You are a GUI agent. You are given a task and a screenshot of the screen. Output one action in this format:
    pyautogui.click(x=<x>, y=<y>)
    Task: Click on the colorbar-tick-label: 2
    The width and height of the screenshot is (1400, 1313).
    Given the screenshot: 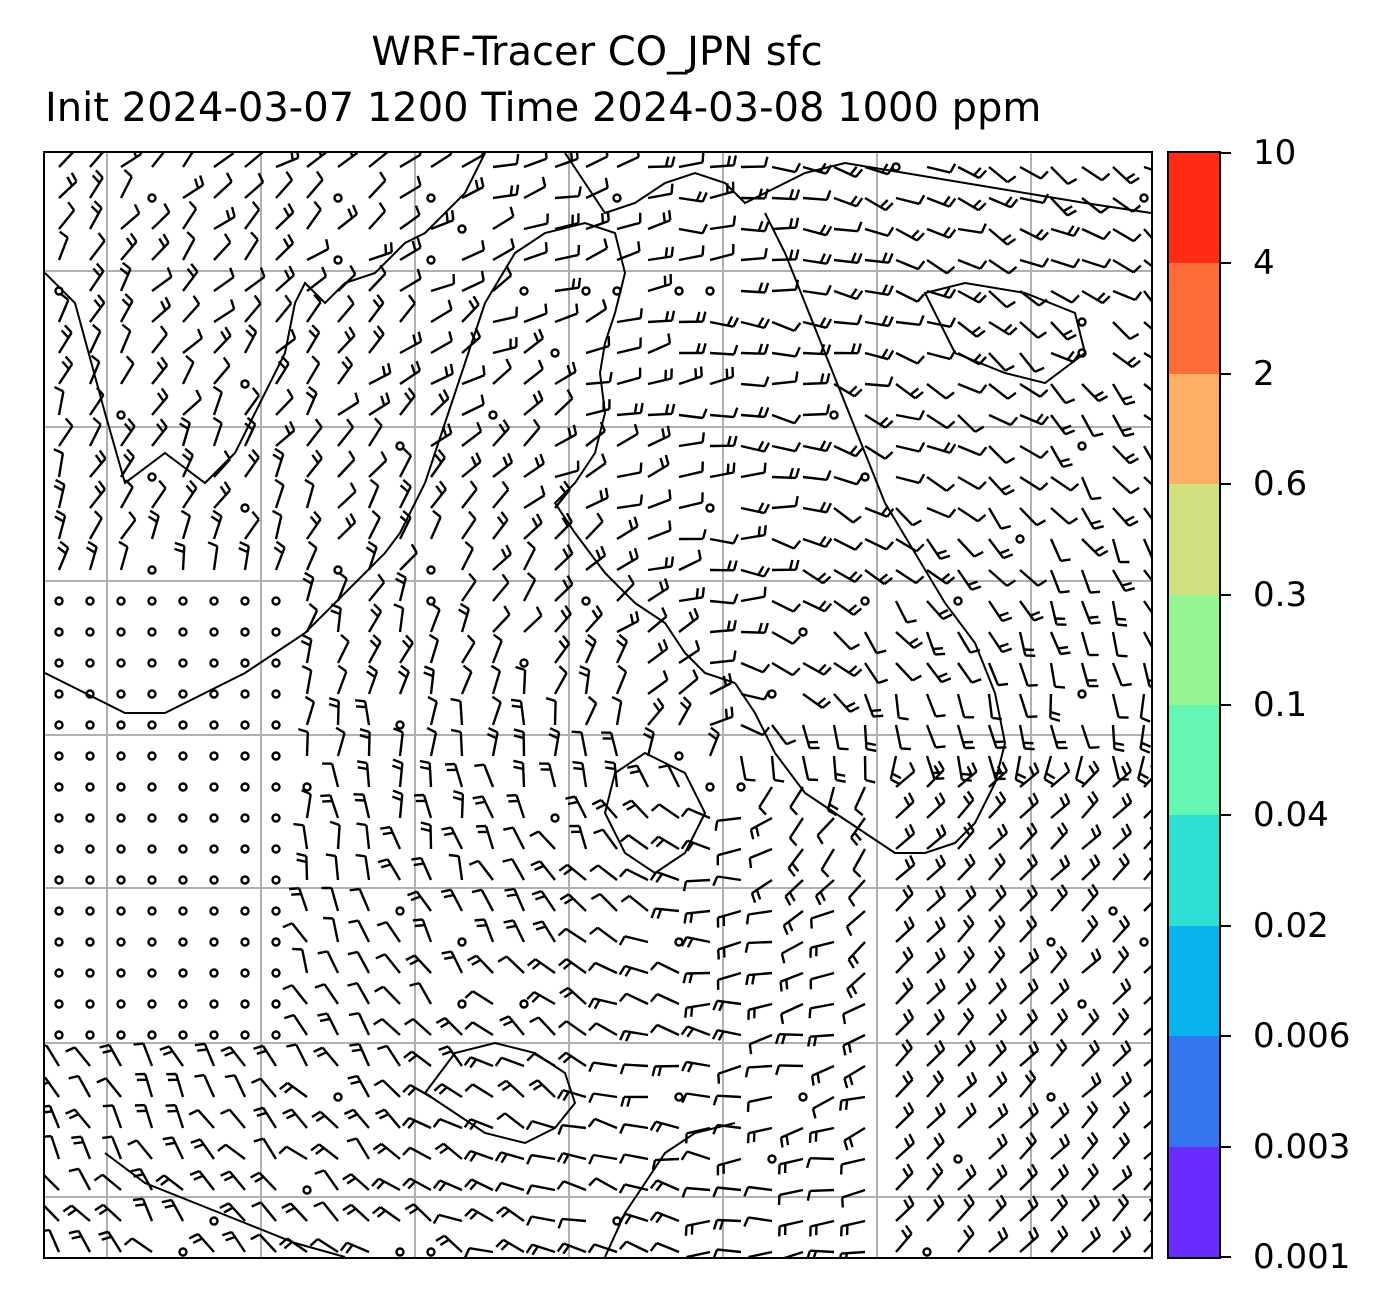 What is the action you would take?
    pyautogui.click(x=1264, y=373)
    